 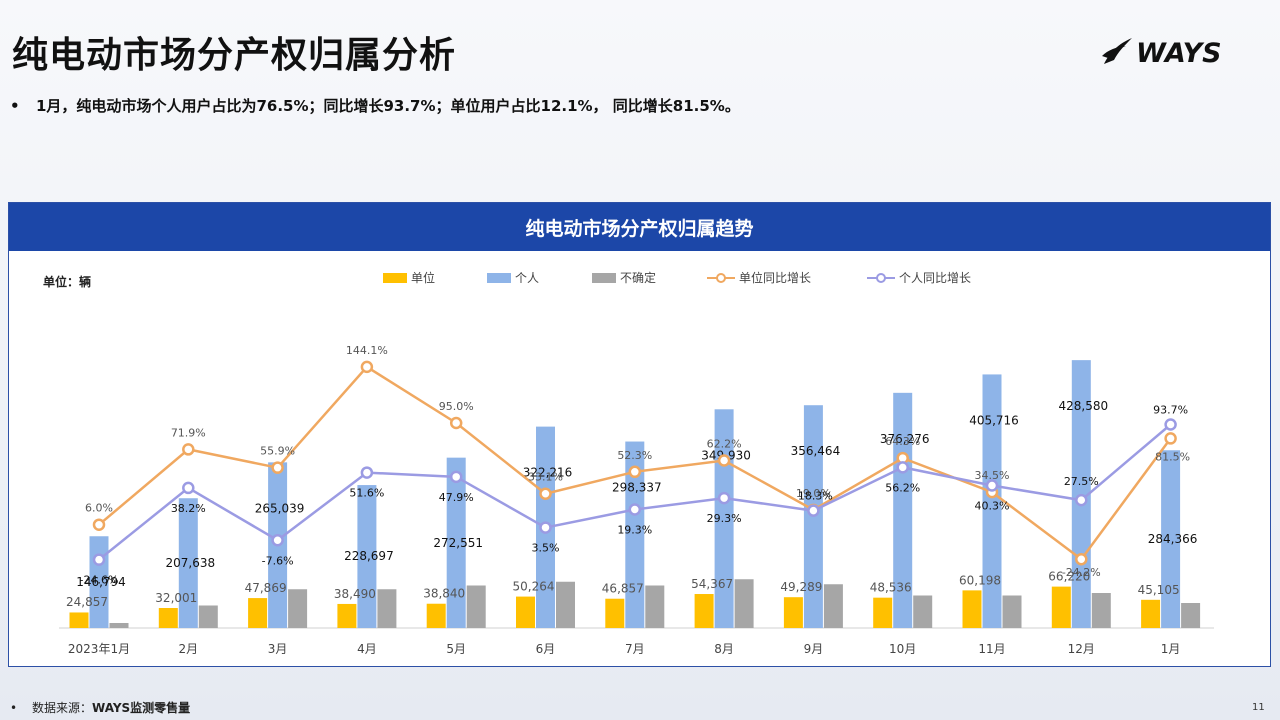 What do you see at coordinates (902, 649) in the screenshot?
I see `x-tick-label: 10月` at bounding box center [902, 649].